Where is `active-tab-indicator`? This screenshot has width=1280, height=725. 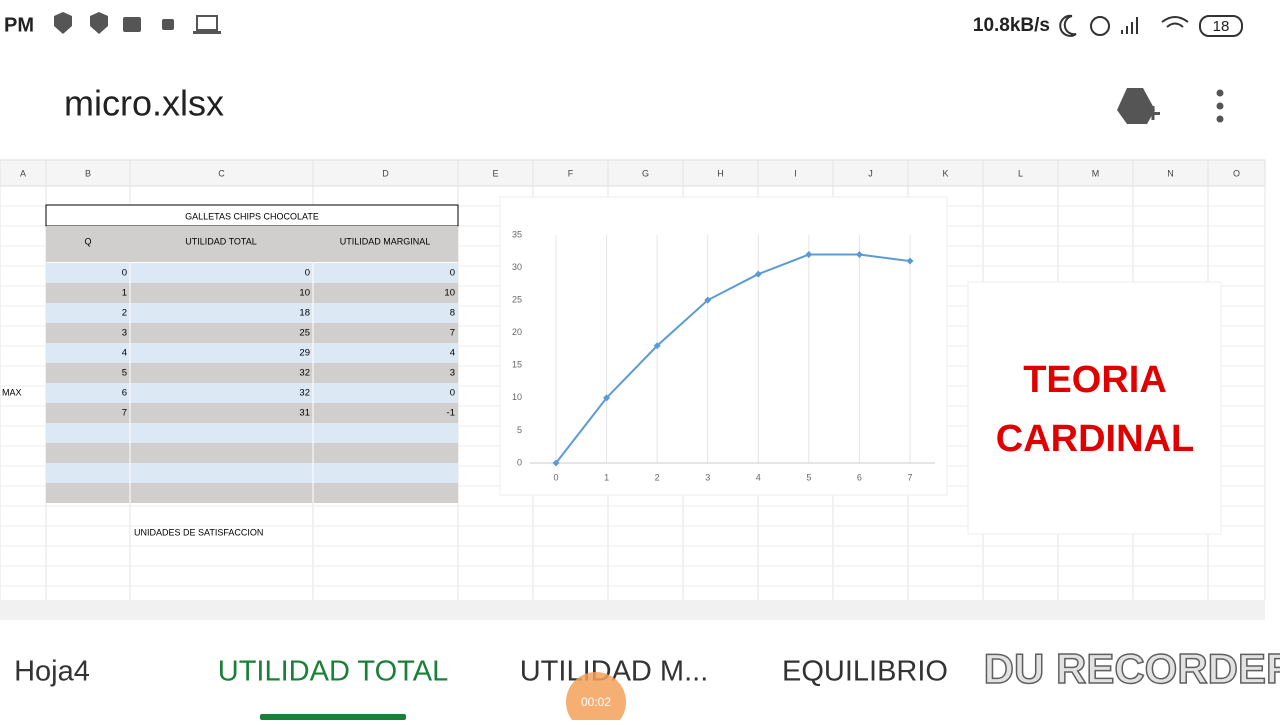 active-tab-indicator is located at coordinates (333, 717).